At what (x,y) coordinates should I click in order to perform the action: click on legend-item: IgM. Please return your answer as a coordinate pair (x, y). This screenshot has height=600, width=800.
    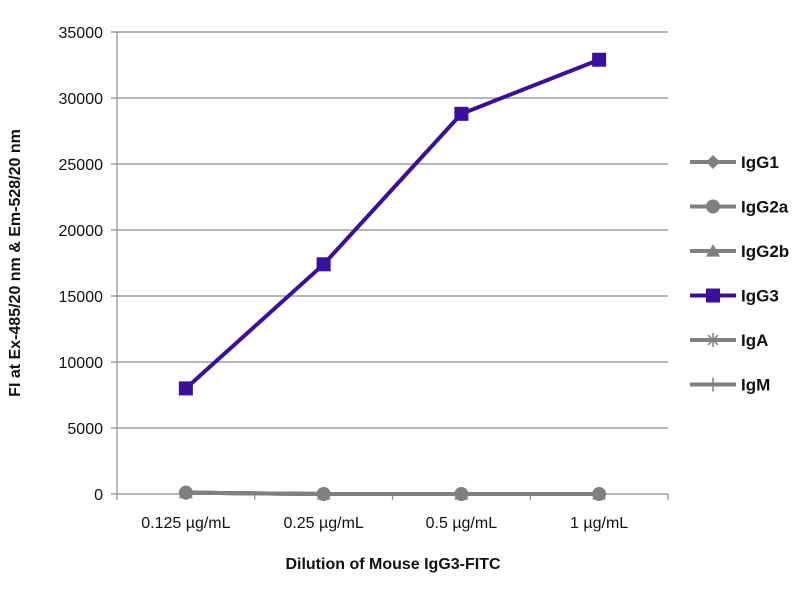
    Looking at the image, I should click on (730, 385).